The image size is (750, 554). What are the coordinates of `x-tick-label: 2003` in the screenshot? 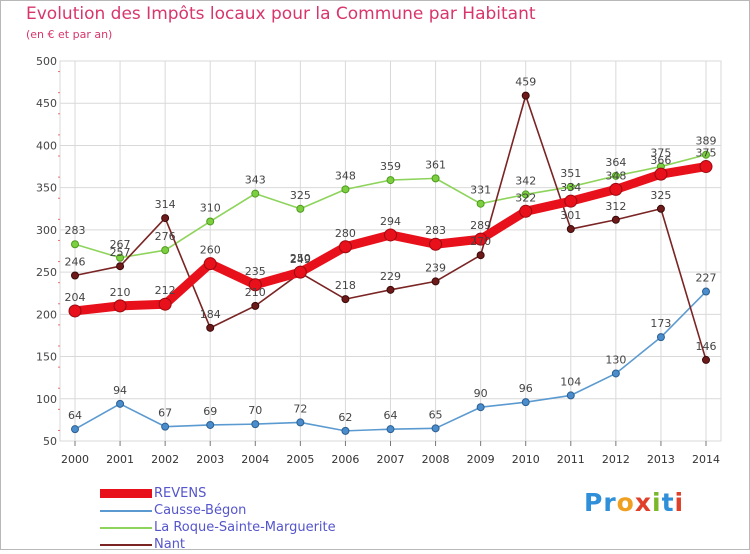 It's located at (210, 459).